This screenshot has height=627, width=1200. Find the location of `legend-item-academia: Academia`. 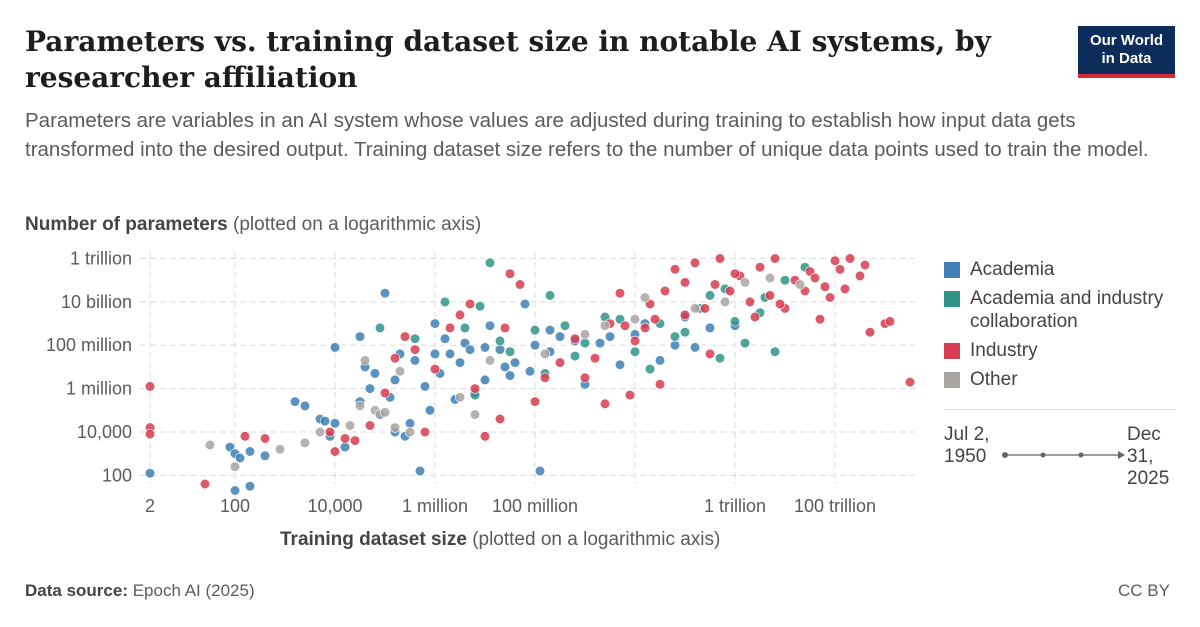

legend-item-academia: Academia is located at coordinates (999, 269).